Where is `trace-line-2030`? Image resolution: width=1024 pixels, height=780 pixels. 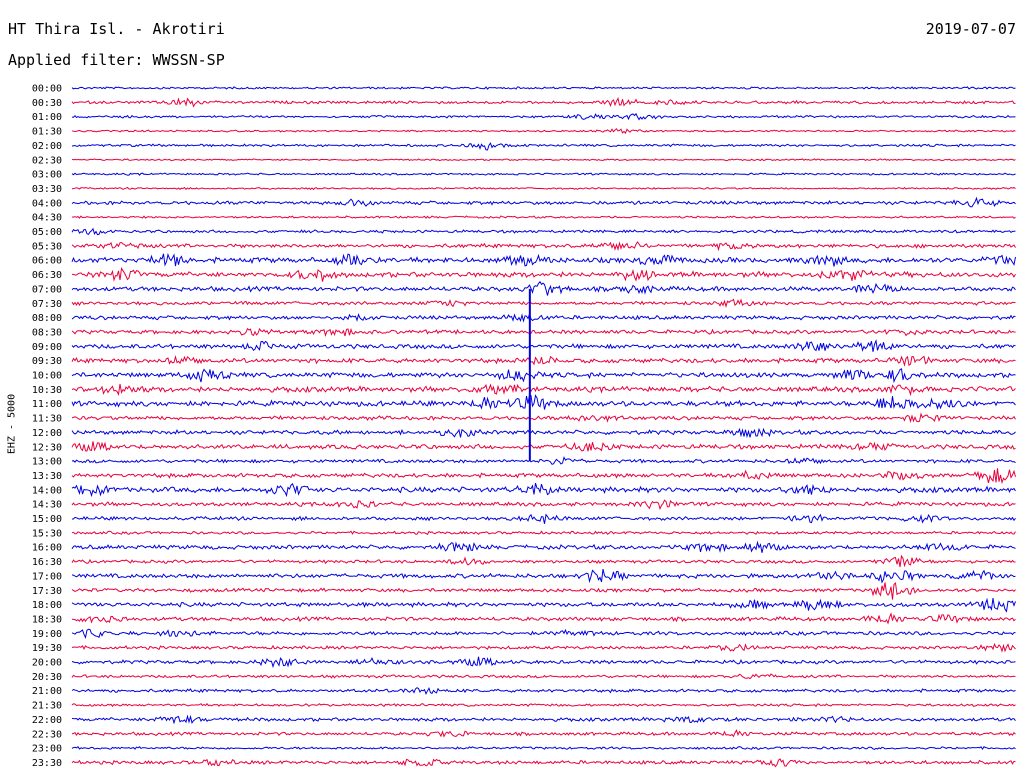
trace-line-2030 is located at coordinates (543, 676).